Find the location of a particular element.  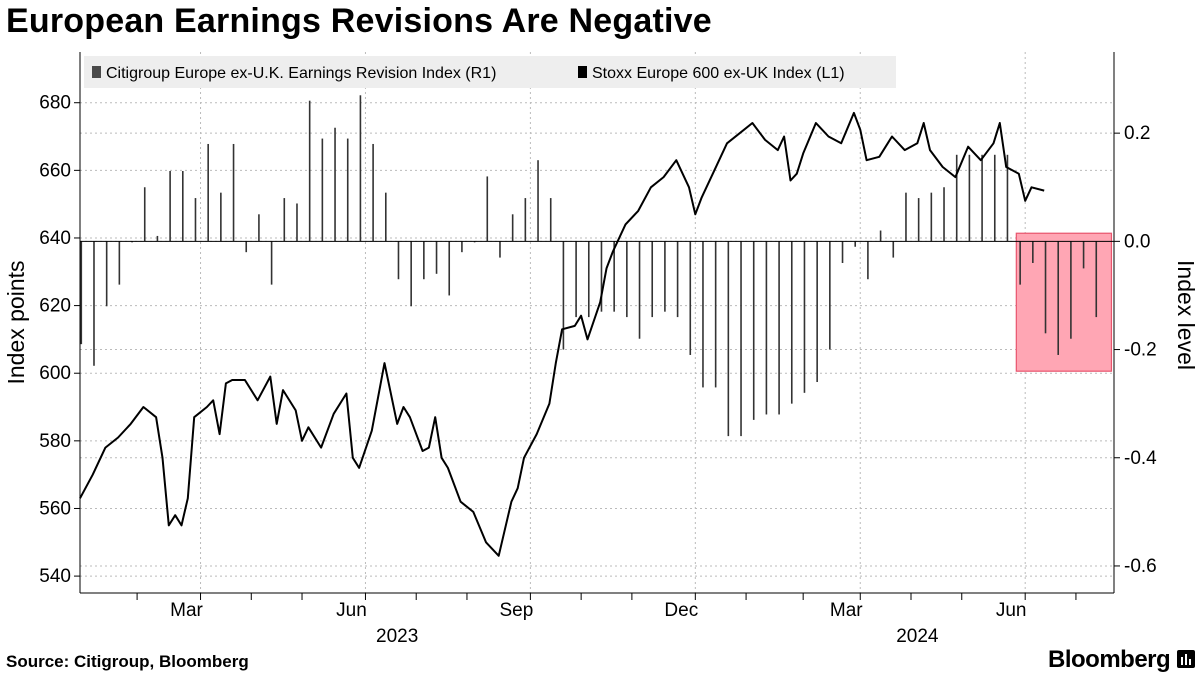

bloomberg-logo: Bloomberg is located at coordinates (1109, 659).